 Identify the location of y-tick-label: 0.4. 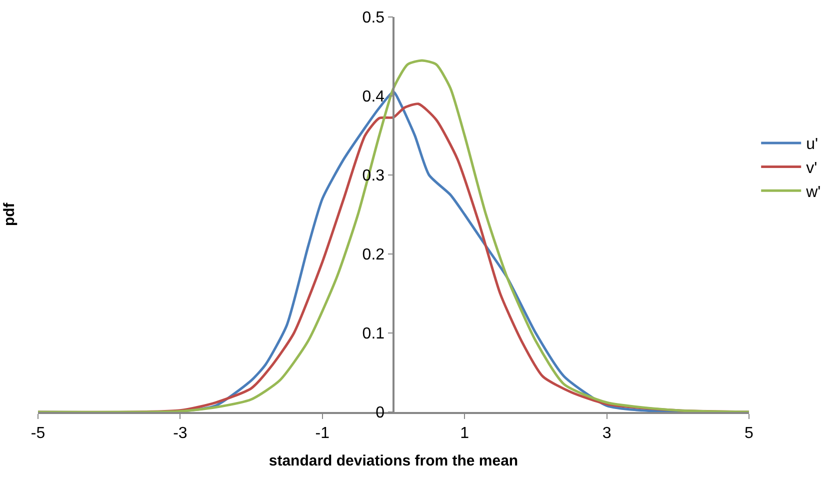
(373, 97).